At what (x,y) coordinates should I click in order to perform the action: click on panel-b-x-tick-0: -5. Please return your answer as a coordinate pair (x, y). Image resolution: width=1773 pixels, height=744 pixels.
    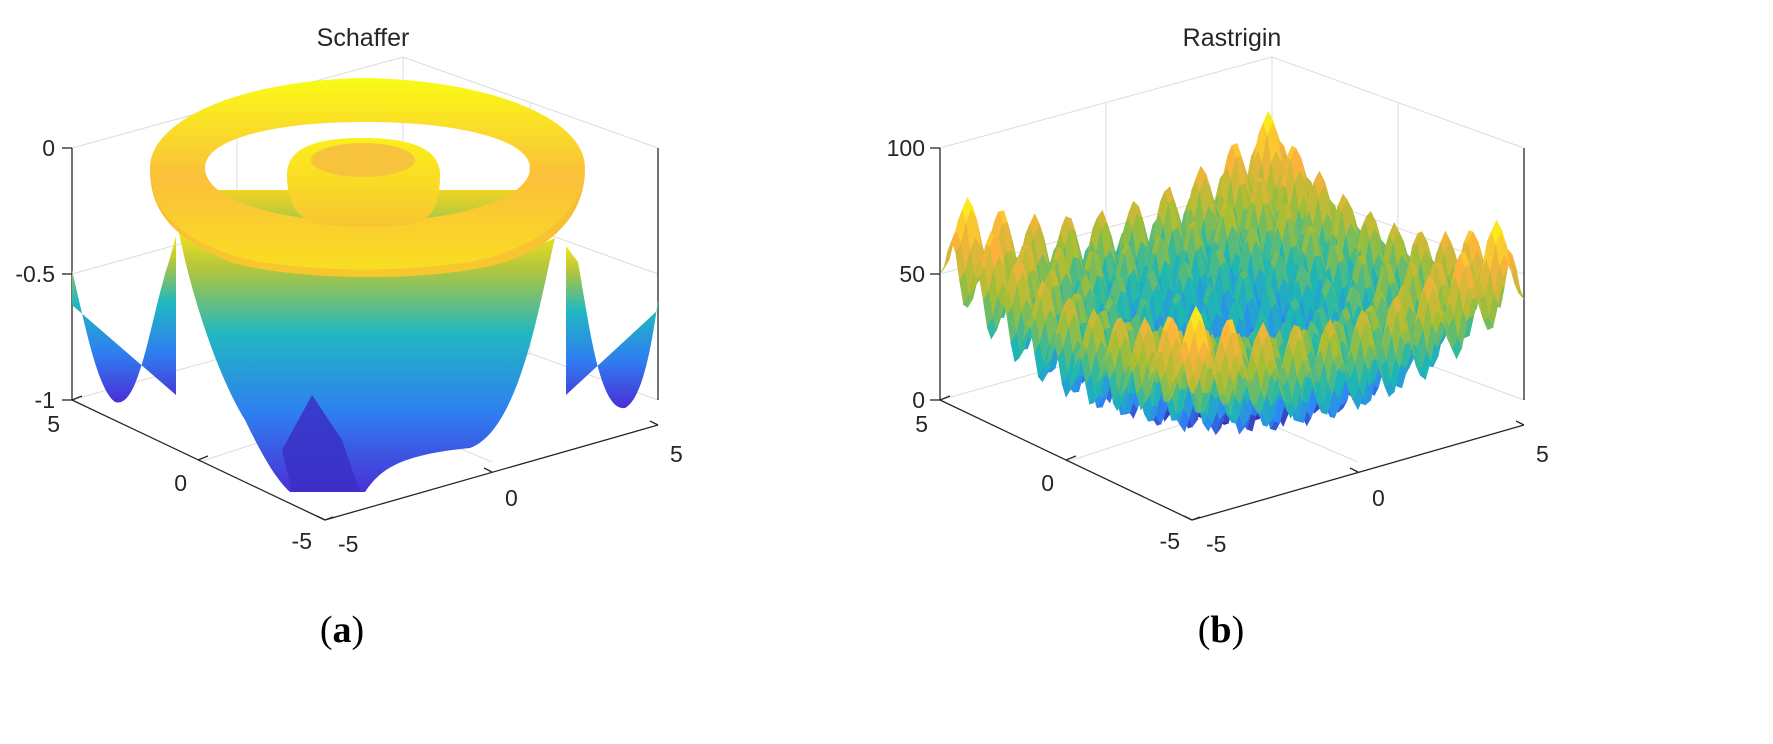
    Looking at the image, I should click on (1216, 544).